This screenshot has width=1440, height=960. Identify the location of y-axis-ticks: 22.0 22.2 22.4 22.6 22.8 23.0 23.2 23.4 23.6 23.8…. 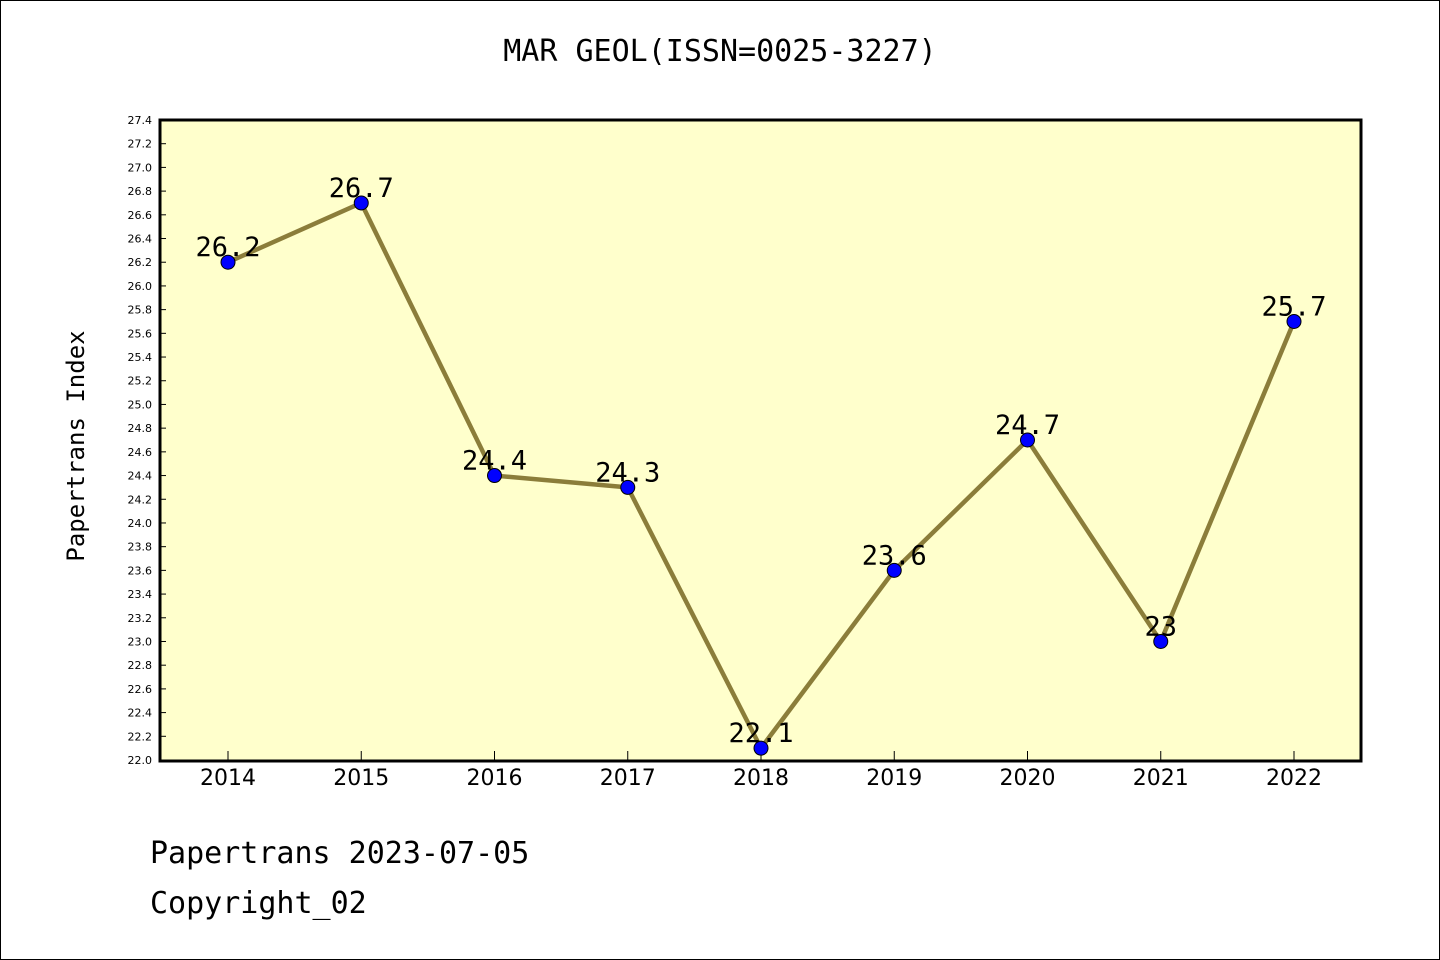
(147, 440).